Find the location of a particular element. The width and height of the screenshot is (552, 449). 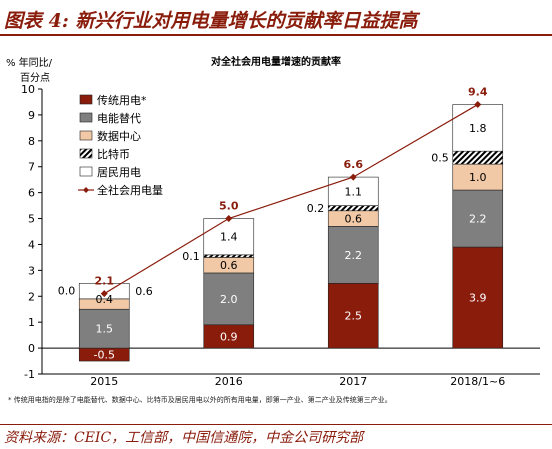

data-label-bitcoin: 0.1 is located at coordinates (191, 256).